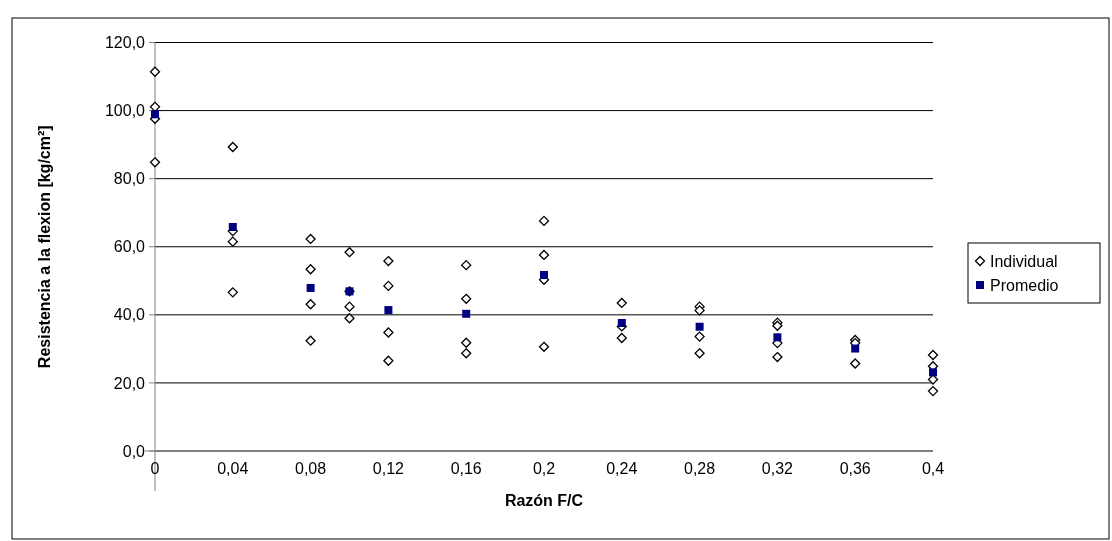  What do you see at coordinates (129, 383) in the screenshot?
I see `y-tick-label: 20,0` at bounding box center [129, 383].